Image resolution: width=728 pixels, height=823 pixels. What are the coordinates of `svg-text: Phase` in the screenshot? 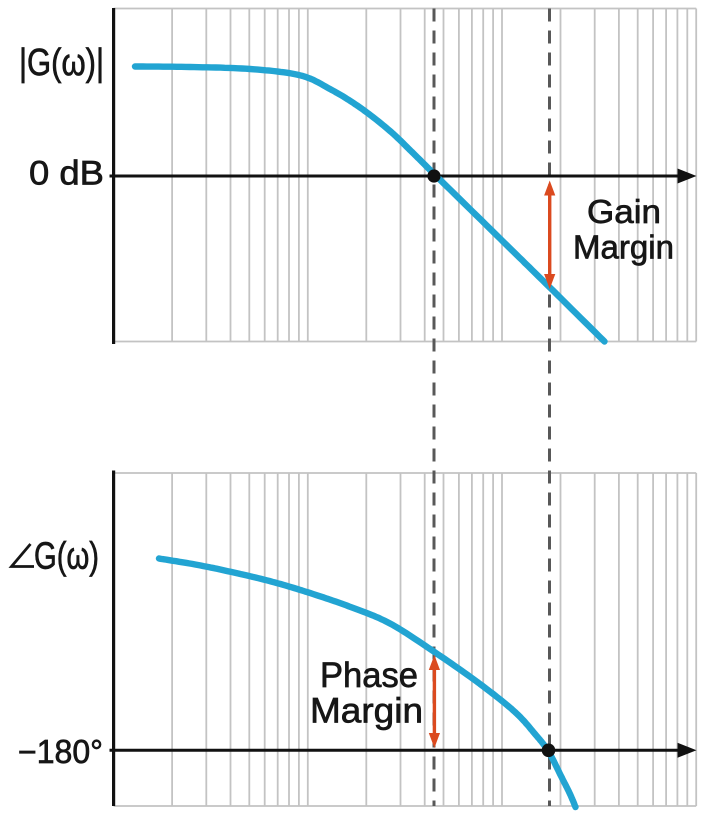 It's located at (369, 675).